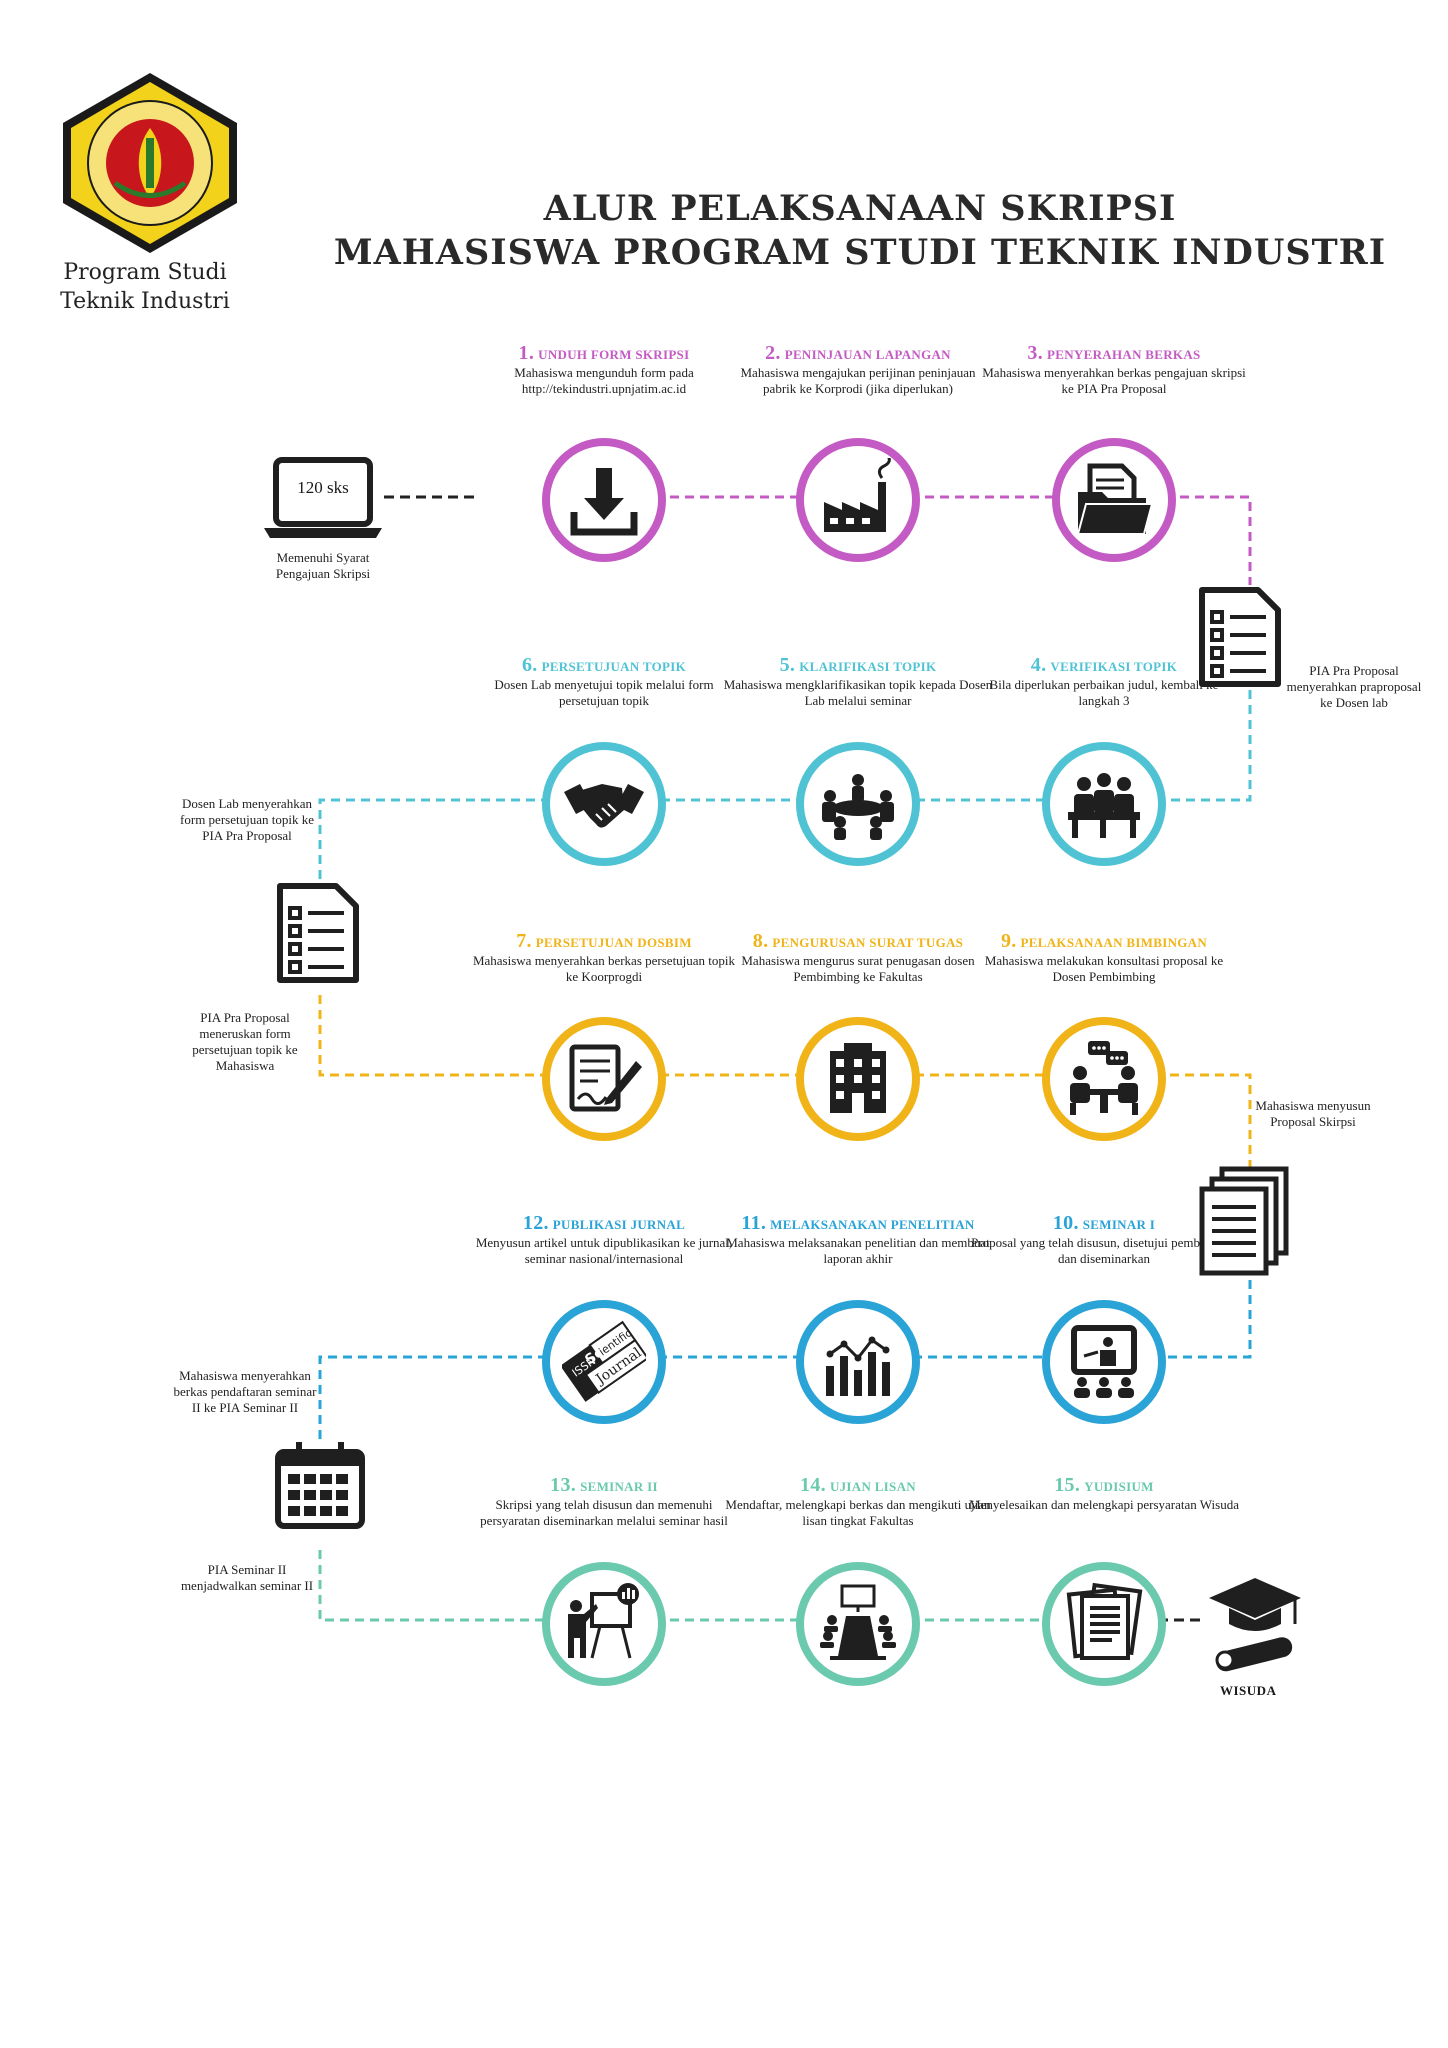 The height and width of the screenshot is (2048, 1448). Describe the element at coordinates (1104, 804) in the screenshot. I see `step-4-circle` at that location.